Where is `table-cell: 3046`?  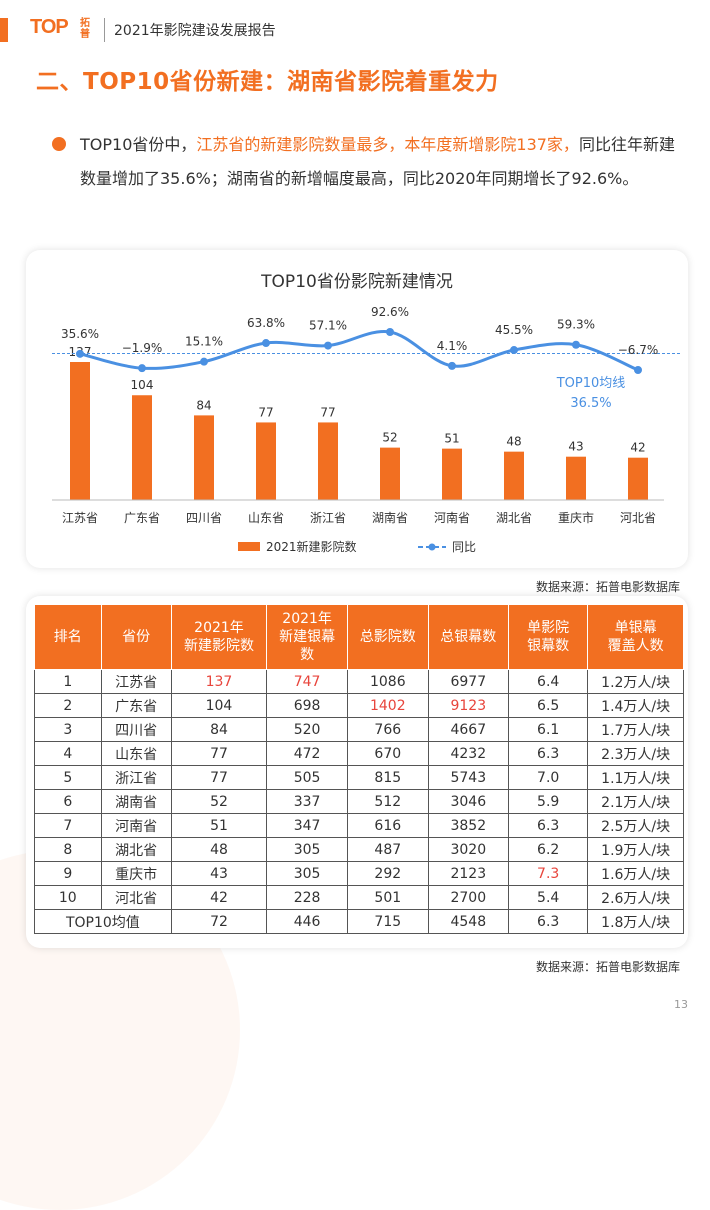
table-cell: 3046 is located at coordinates (468, 801).